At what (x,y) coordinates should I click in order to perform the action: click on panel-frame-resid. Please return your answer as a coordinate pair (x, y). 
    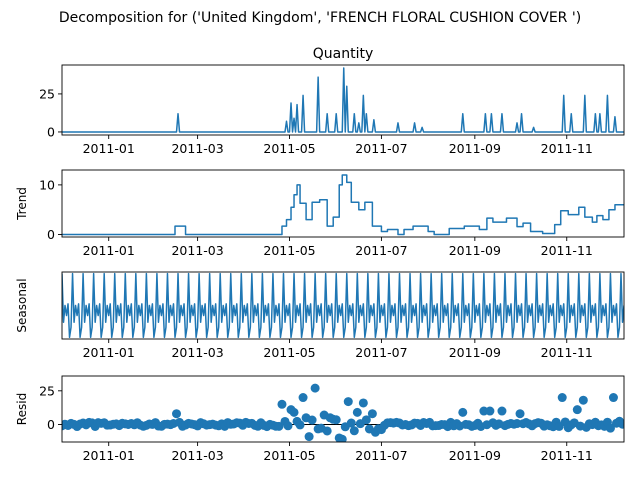
    Looking at the image, I should click on (343, 409).